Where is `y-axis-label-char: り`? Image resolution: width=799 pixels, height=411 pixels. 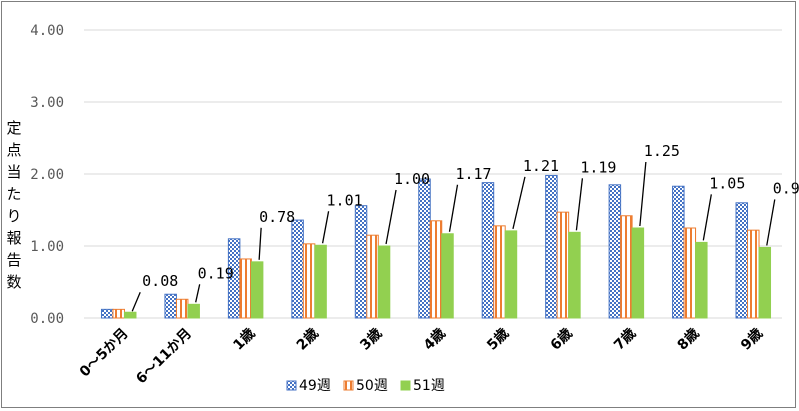 y-axis-label-char: り is located at coordinates (13, 216).